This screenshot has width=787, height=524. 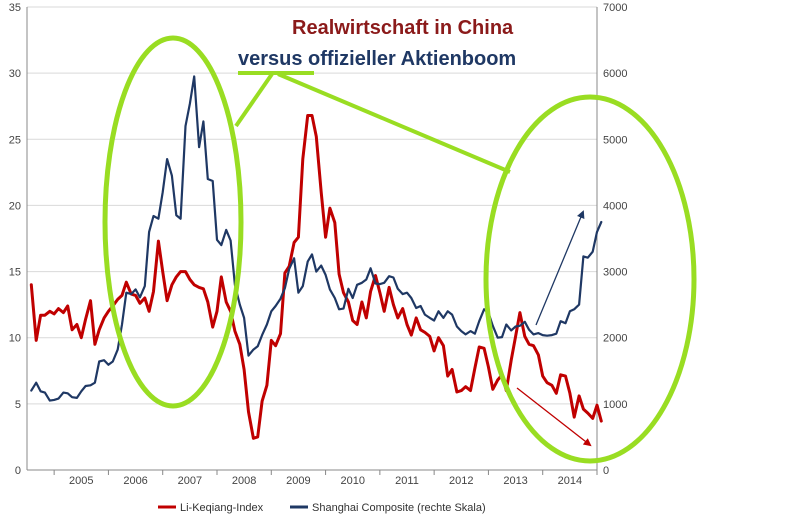 What do you see at coordinates (399, 508) in the screenshot?
I see `legend-item-shanghai-label: Shanghai Composite (rechte Skala)` at bounding box center [399, 508].